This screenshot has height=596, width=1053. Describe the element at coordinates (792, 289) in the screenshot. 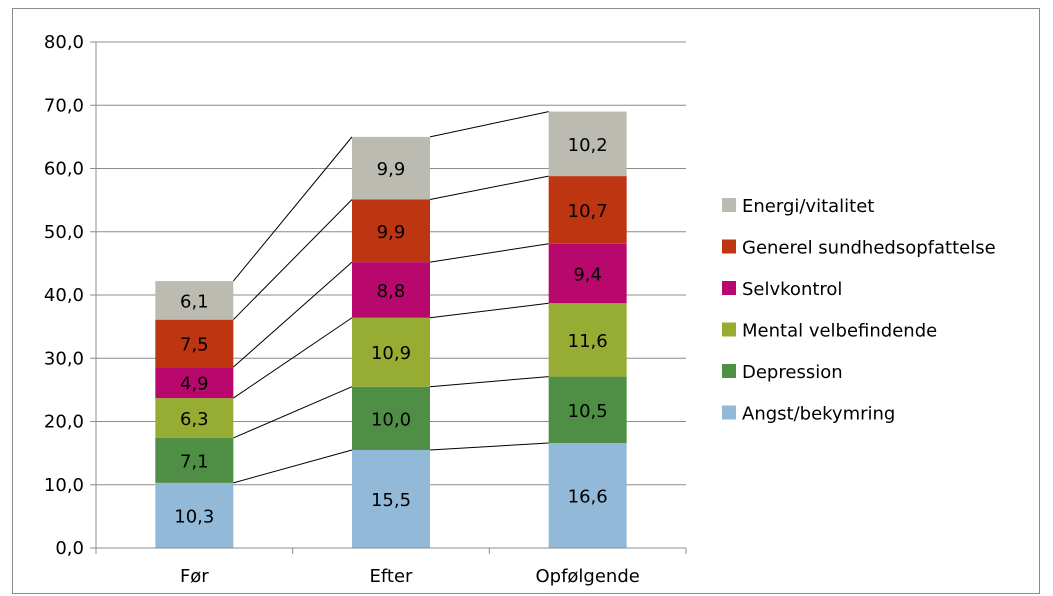

I see `legend-label: Selvkontrol` at that location.